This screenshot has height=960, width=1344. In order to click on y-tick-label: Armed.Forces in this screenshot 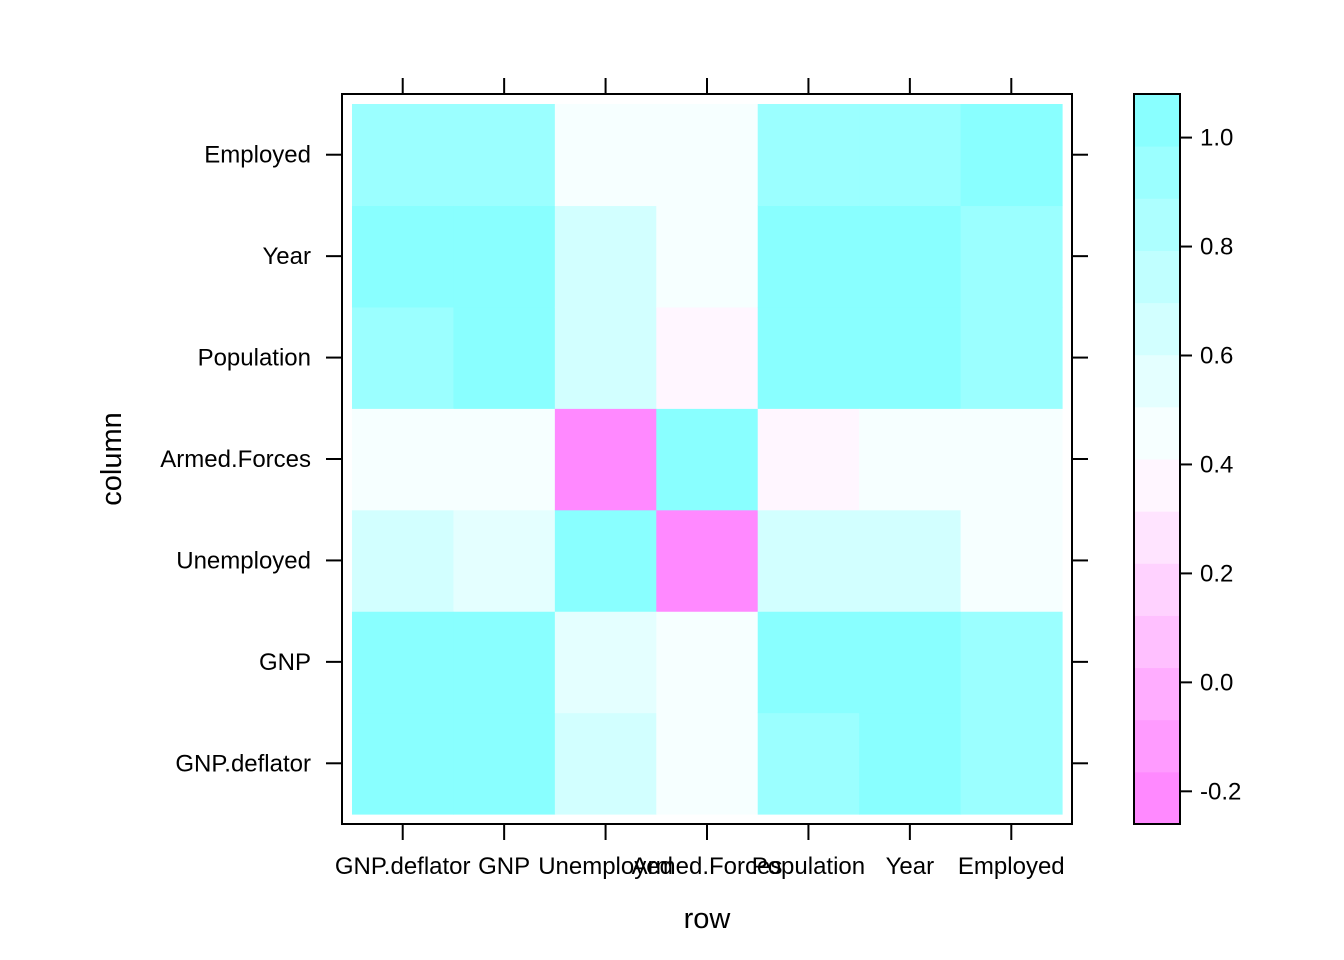, I will do `click(235, 459)`.